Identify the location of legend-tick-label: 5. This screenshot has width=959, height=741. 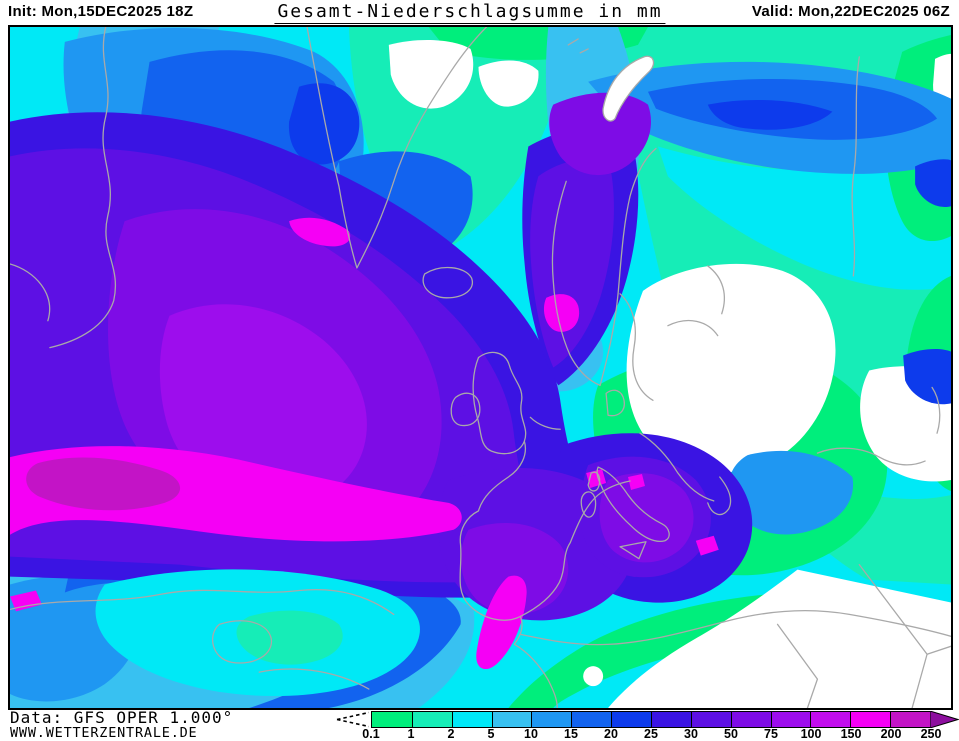
(491, 734).